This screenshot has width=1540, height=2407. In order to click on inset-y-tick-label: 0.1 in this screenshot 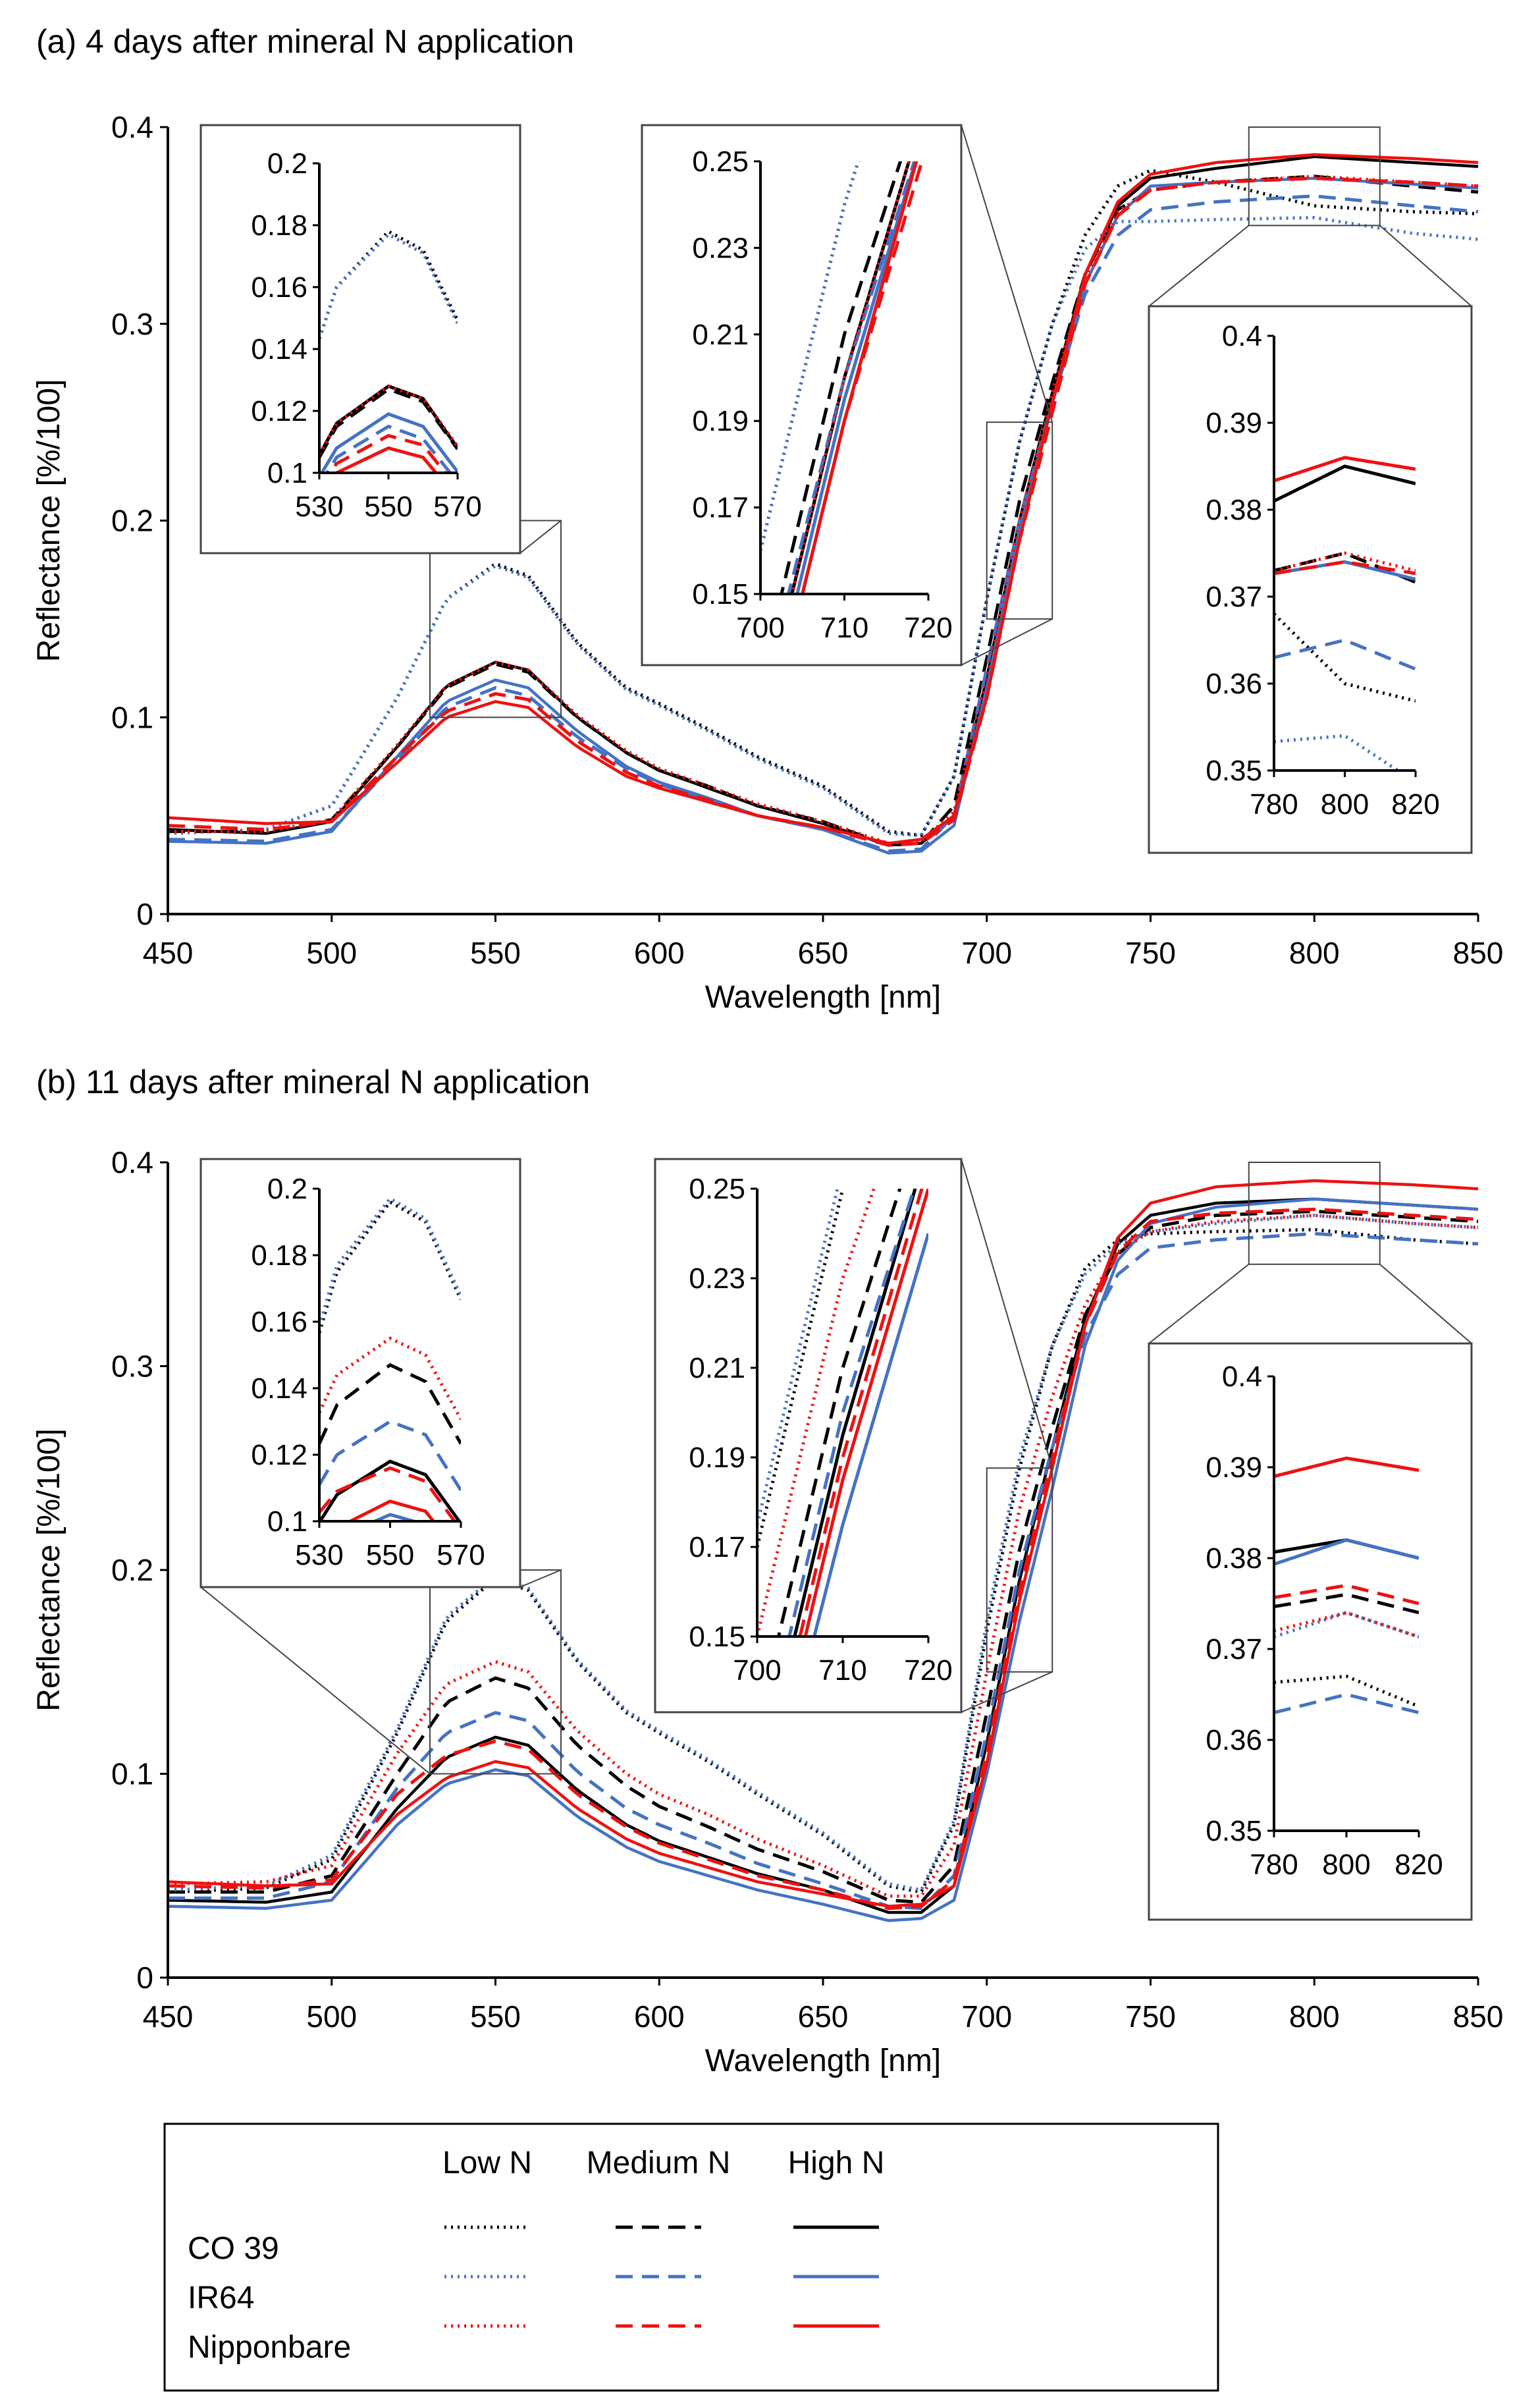, I will do `click(287, 473)`.